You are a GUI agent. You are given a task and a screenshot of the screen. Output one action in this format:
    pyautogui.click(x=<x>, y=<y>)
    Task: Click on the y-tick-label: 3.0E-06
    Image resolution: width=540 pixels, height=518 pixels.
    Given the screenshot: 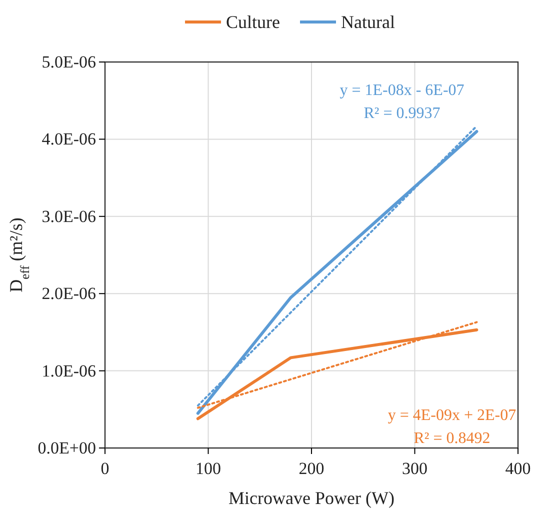 What is the action you would take?
    pyautogui.click(x=69, y=216)
    